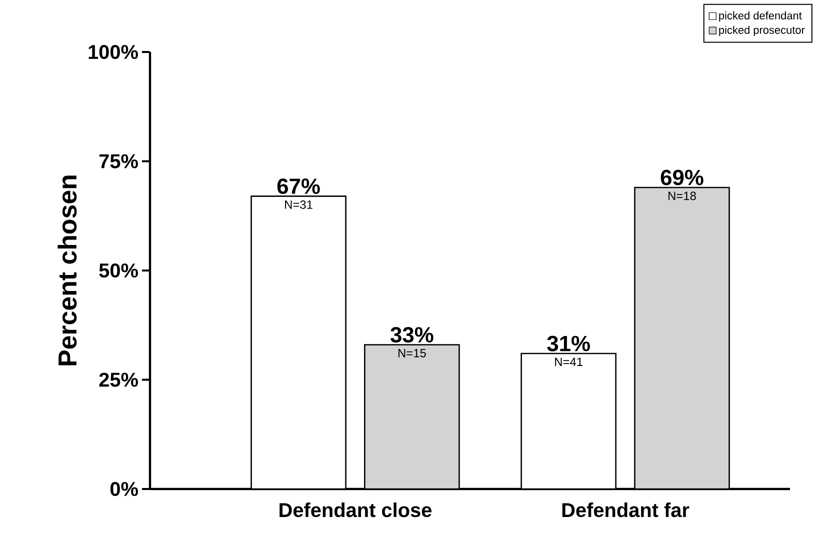 This screenshot has width=818, height=539. Describe the element at coordinates (118, 379) in the screenshot. I see `y-tick-label: 25%` at that location.